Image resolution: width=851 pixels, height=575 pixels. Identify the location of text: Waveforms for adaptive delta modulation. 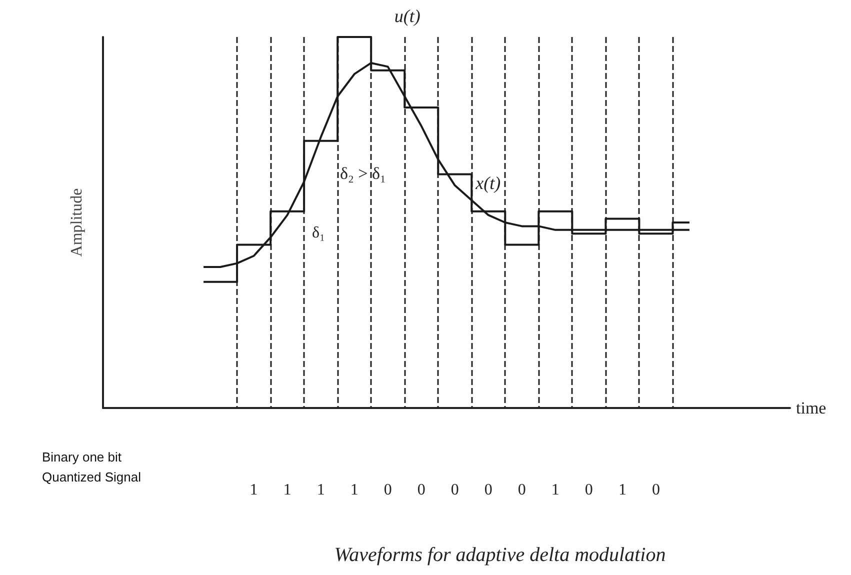
(500, 555).